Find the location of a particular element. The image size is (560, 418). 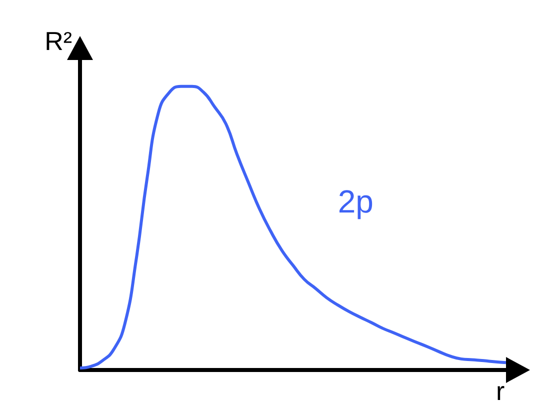

x-axis-title: r is located at coordinates (500, 391).